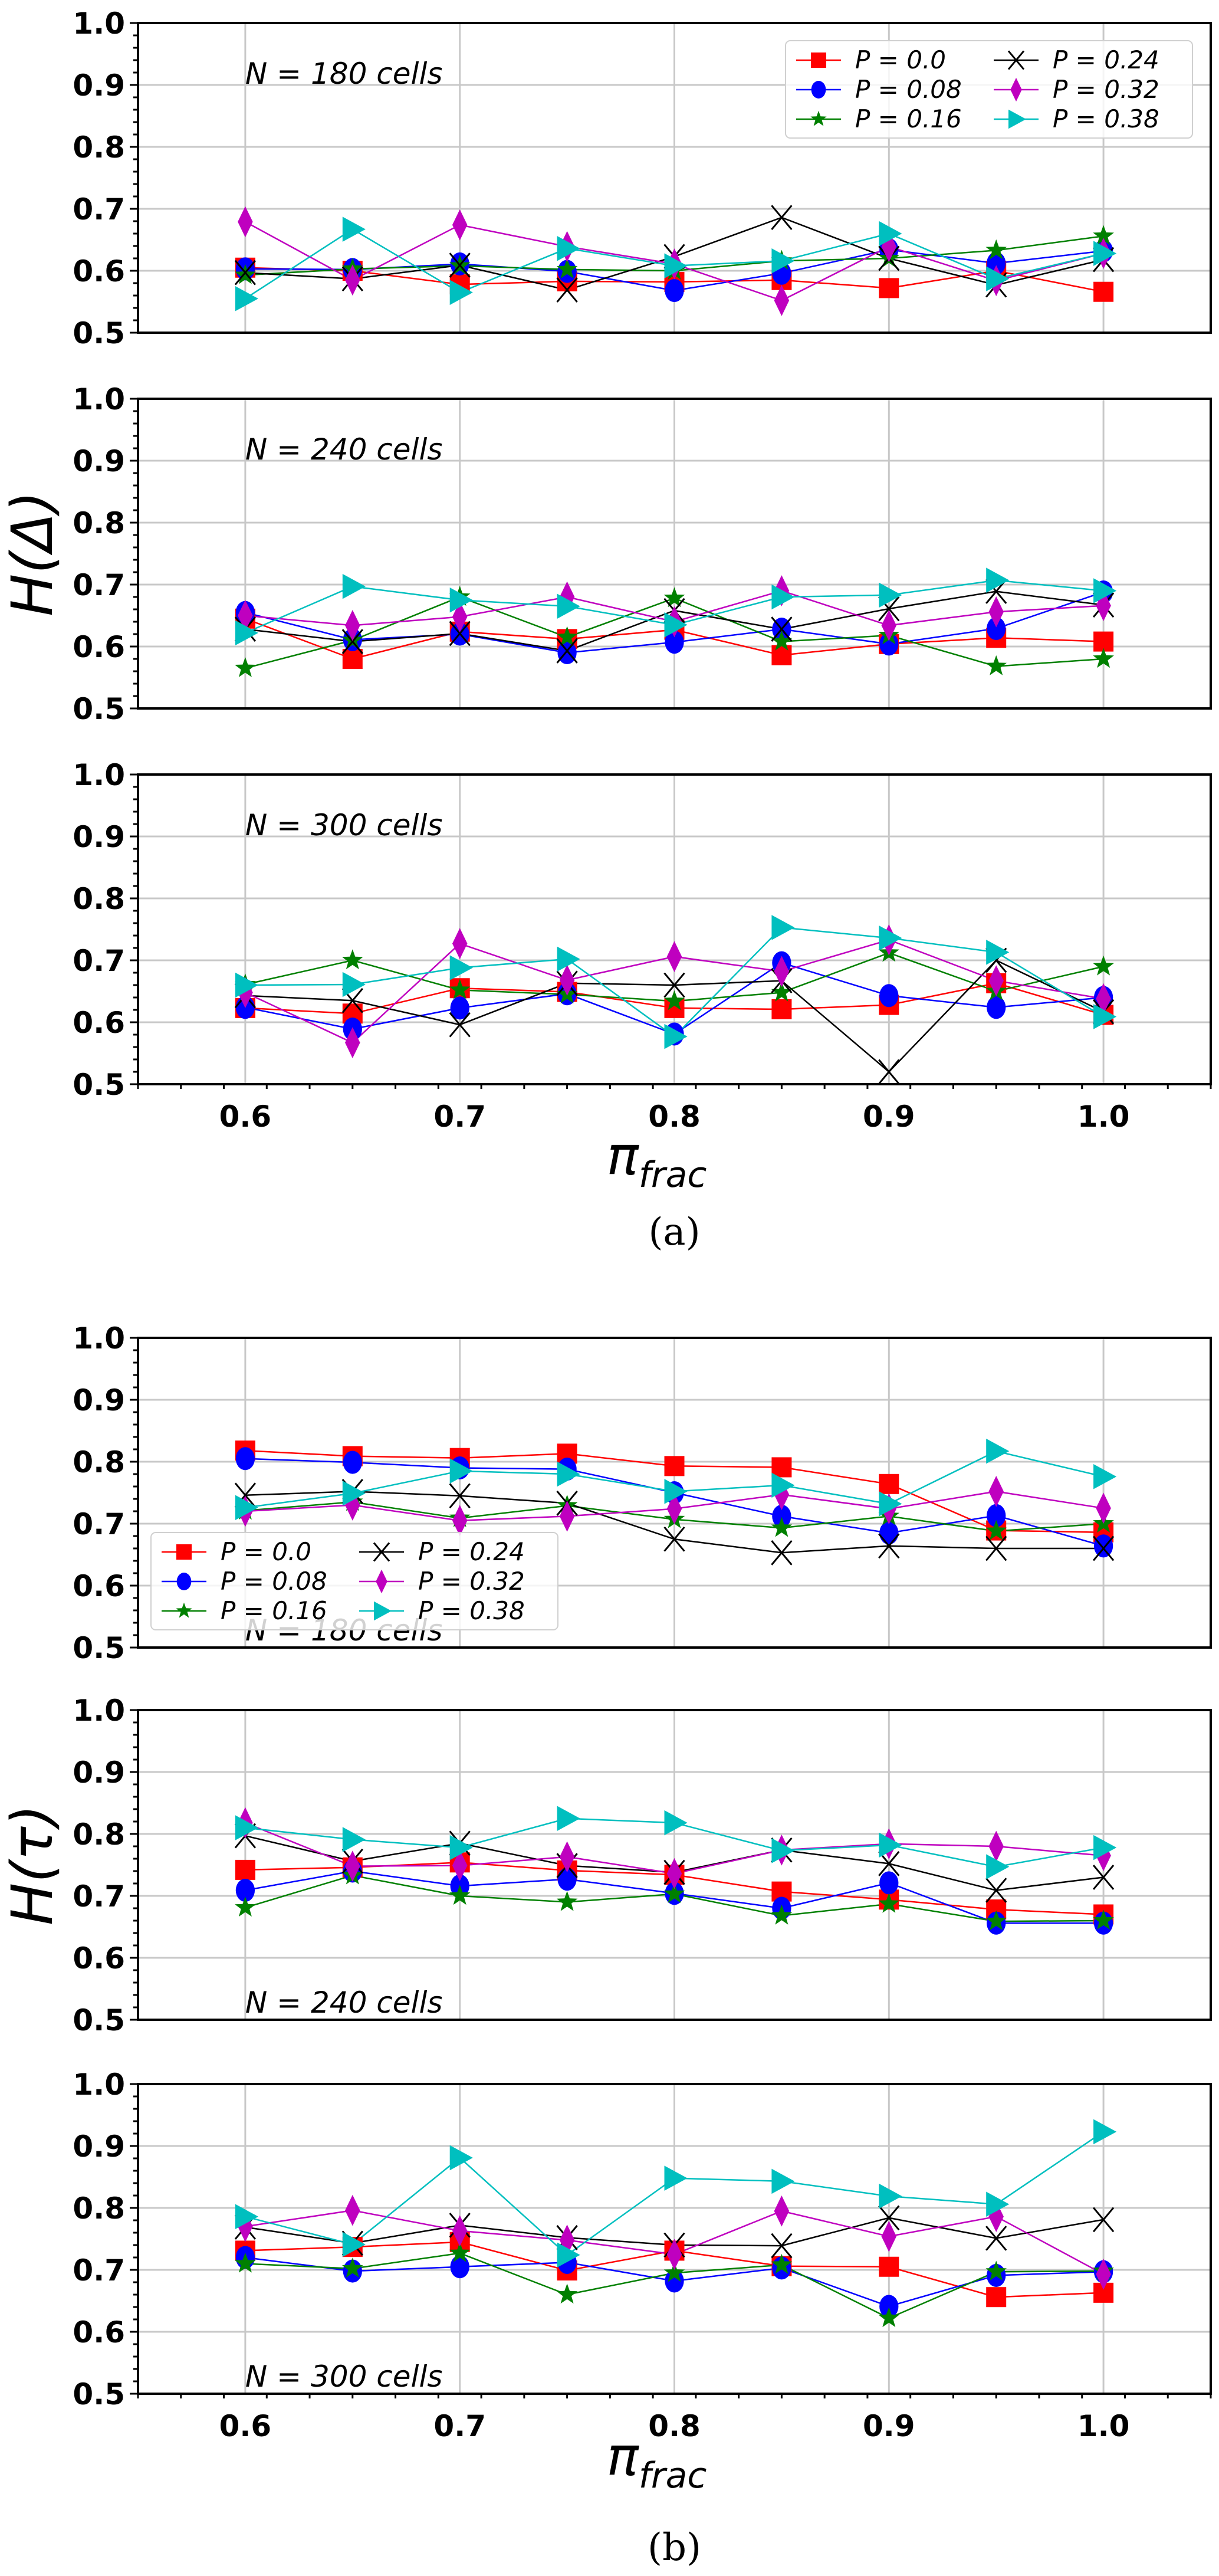 The image size is (1219, 2576). I want to click on y-axis-label: H(τ), so click(32, 1864).